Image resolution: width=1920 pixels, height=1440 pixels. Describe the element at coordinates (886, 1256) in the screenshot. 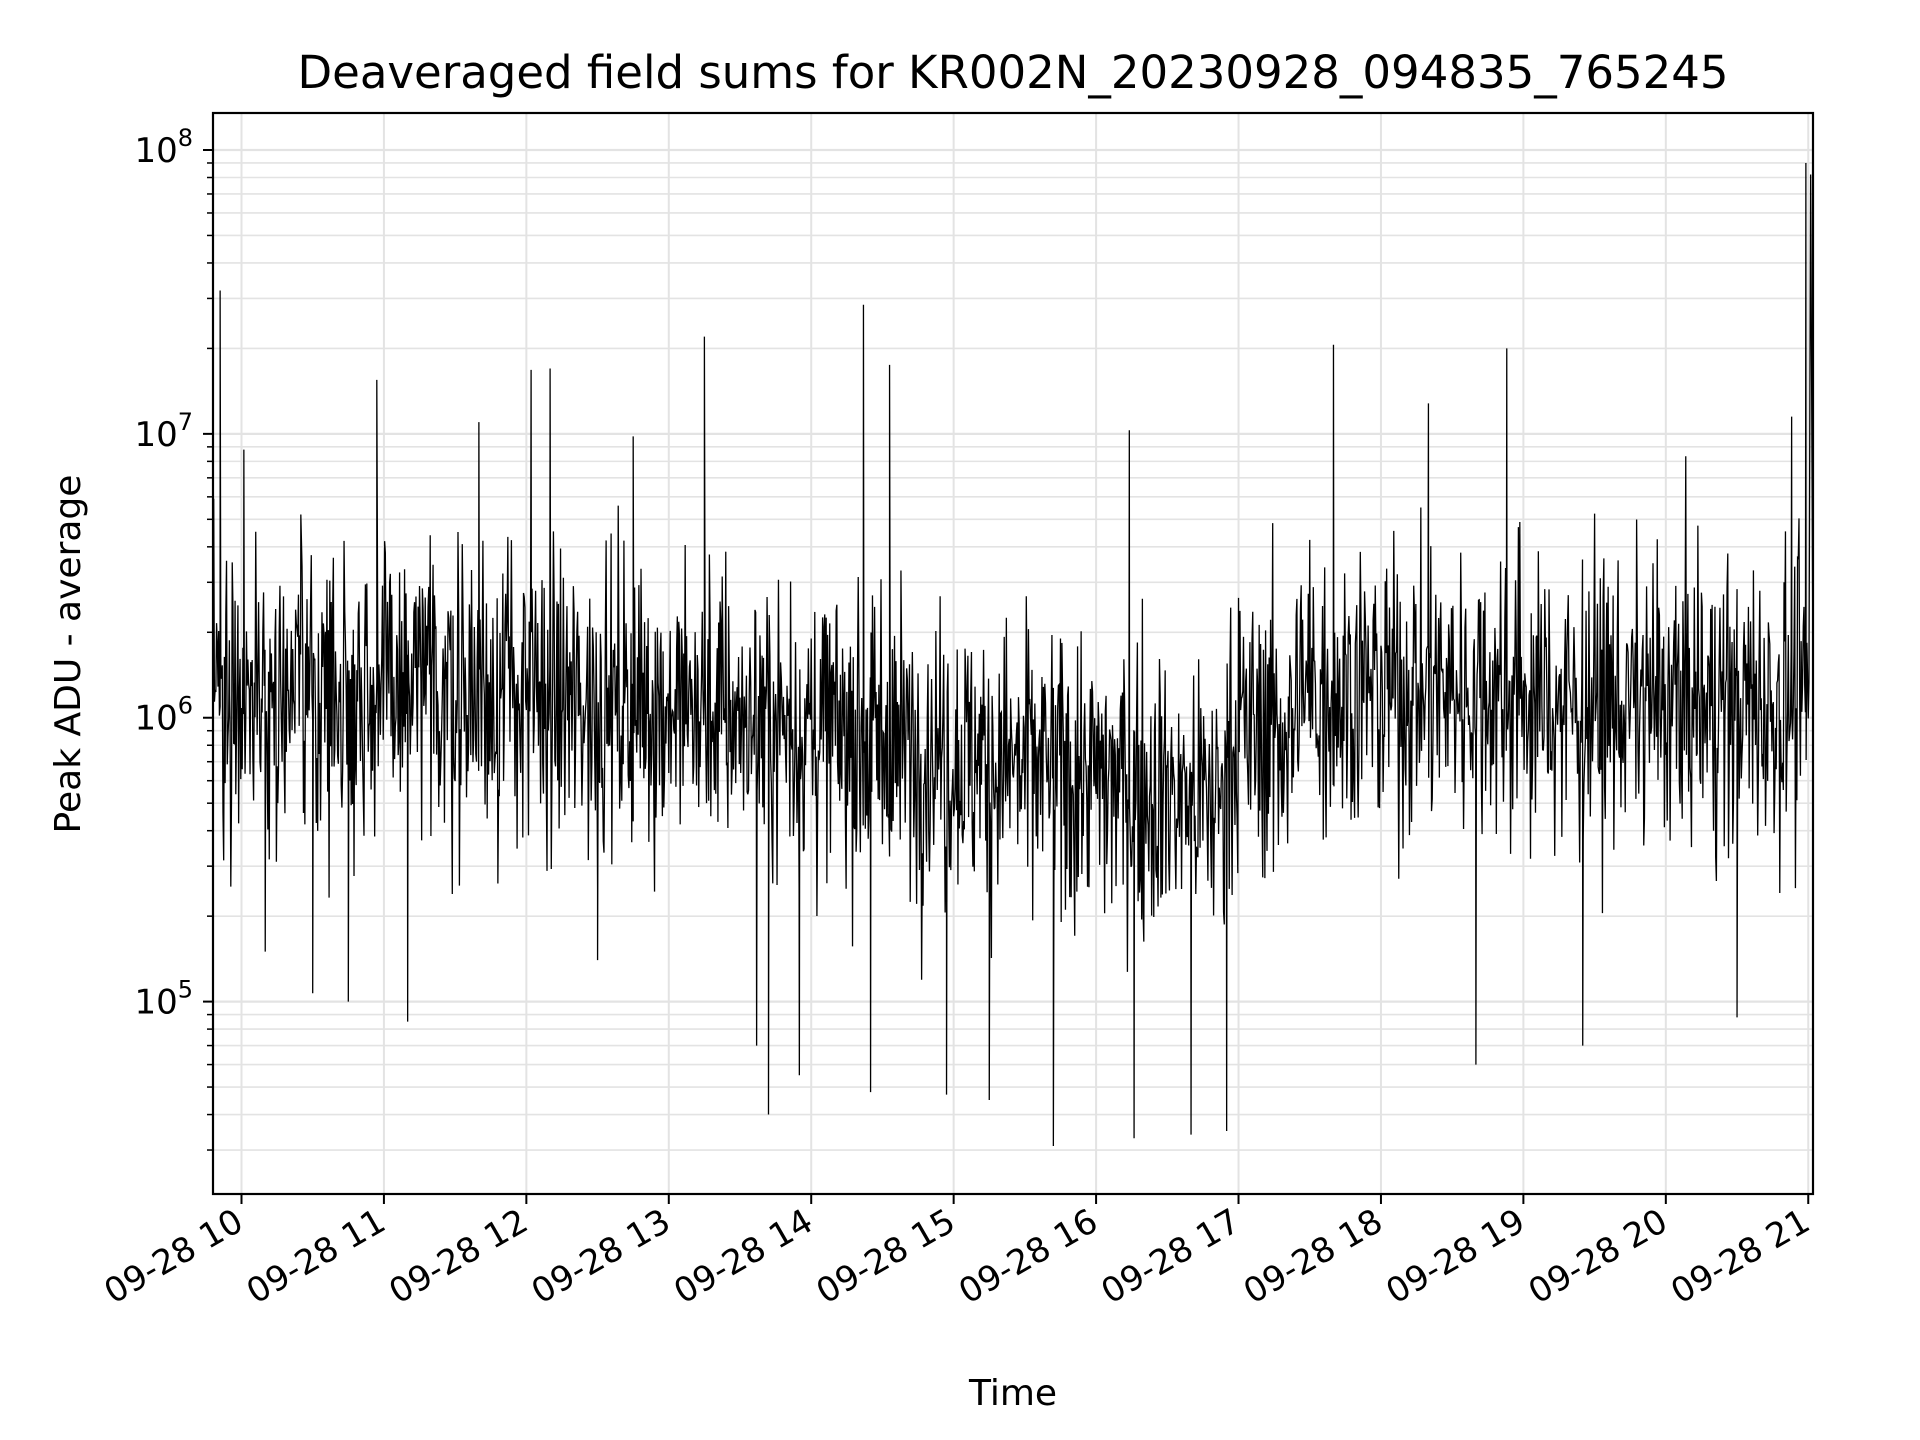

I see `x-tick-label: 09-28 15` at that location.